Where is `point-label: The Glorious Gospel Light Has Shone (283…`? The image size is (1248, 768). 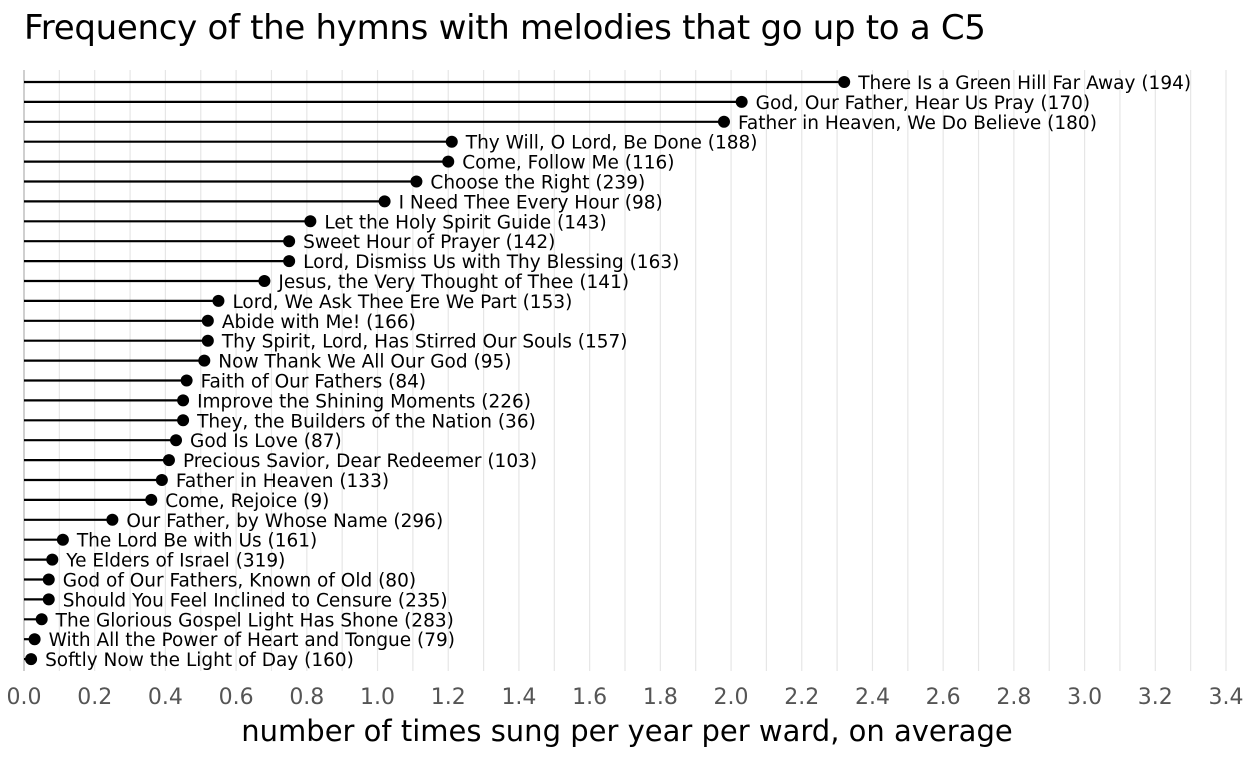 point-label: The Glorious Gospel Light Has Shone (283… is located at coordinates (254, 620).